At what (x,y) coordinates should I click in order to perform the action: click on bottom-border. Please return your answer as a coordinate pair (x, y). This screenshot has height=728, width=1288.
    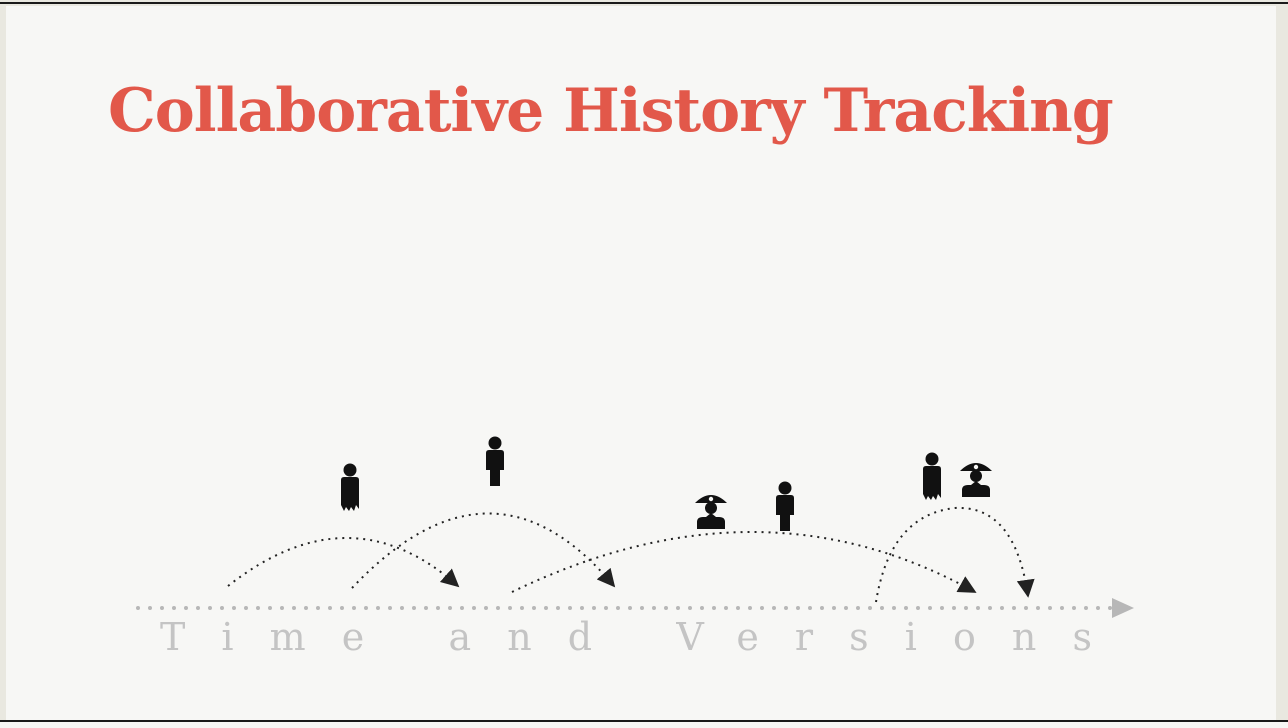
    Looking at the image, I should click on (644, 721).